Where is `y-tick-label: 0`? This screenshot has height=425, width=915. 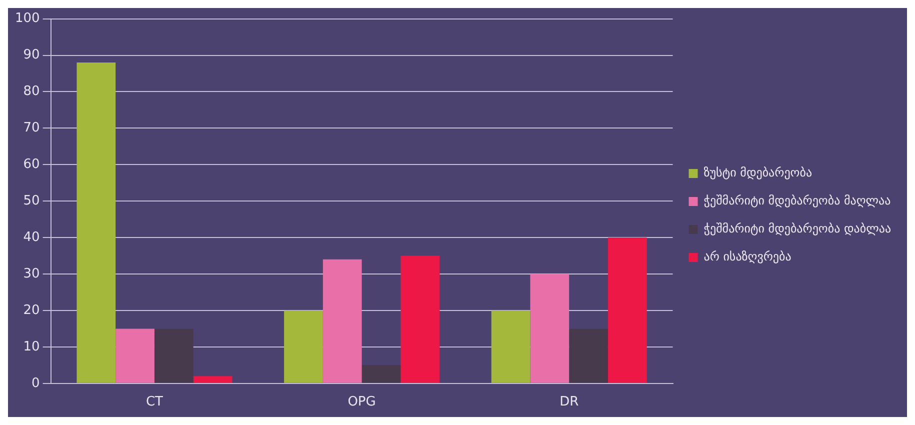
y-tick-label: 0 is located at coordinates (36, 383).